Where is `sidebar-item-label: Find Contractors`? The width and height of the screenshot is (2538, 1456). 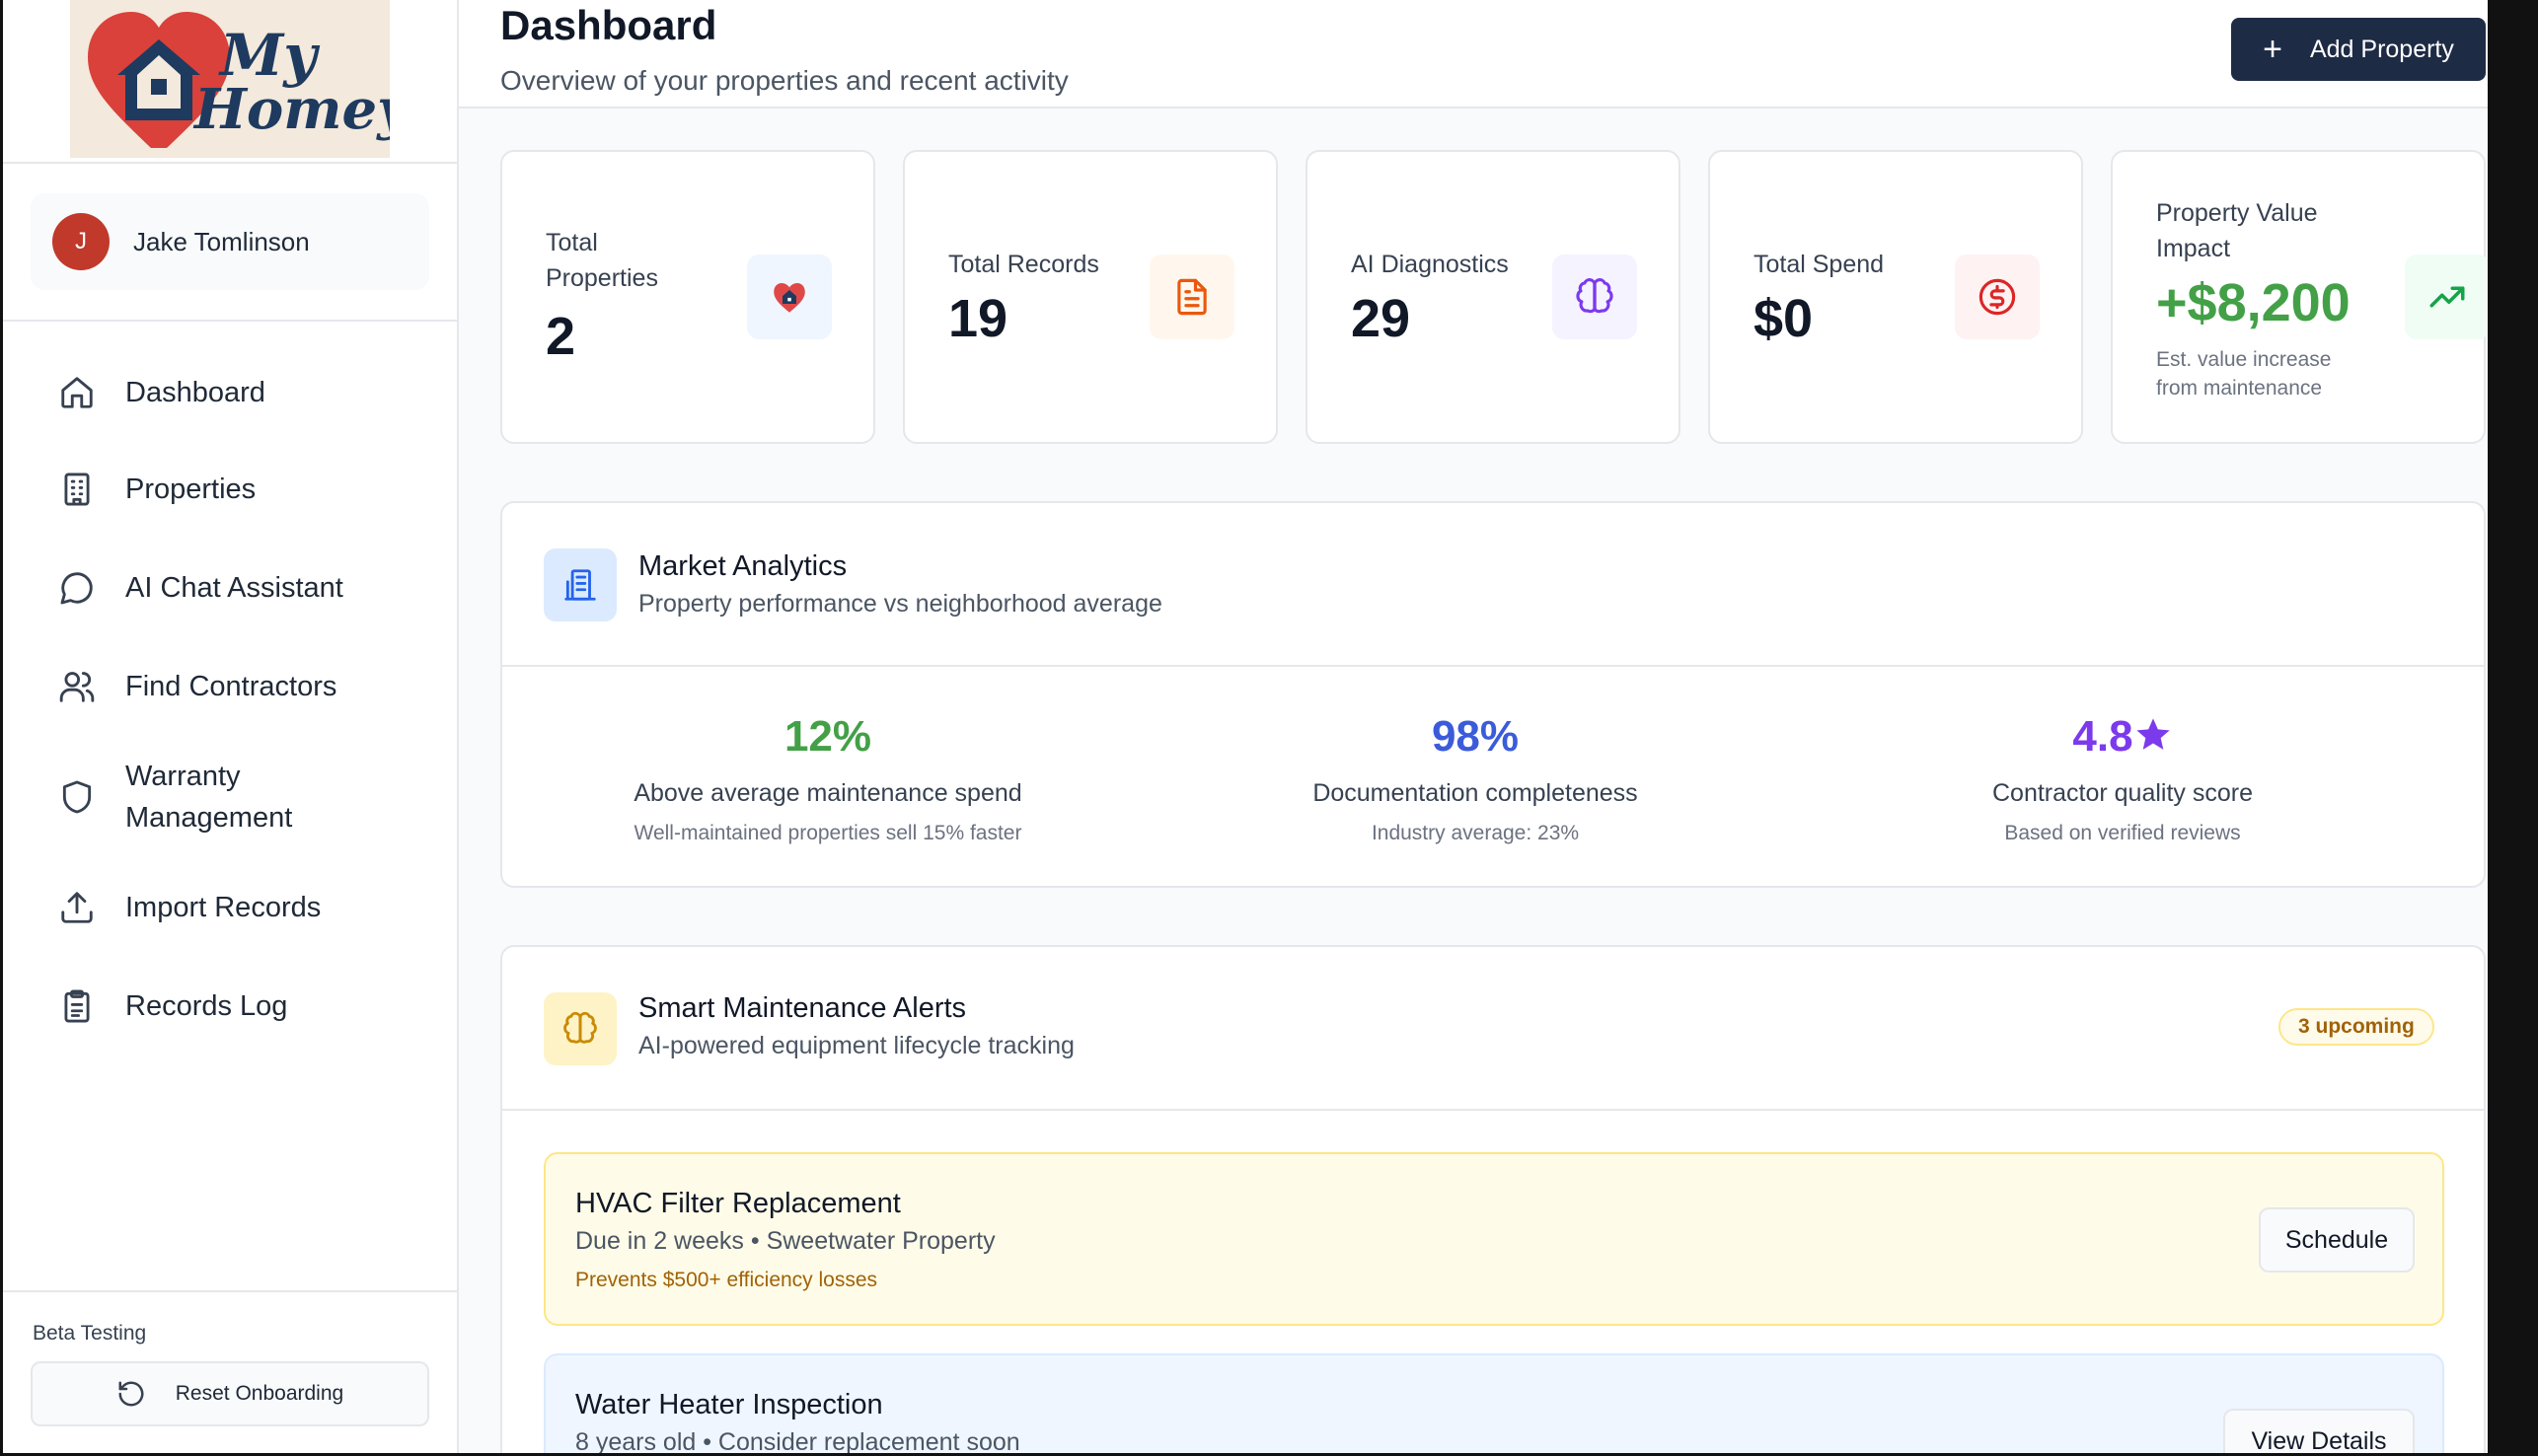 sidebar-item-label: Find Contractors is located at coordinates (231, 686).